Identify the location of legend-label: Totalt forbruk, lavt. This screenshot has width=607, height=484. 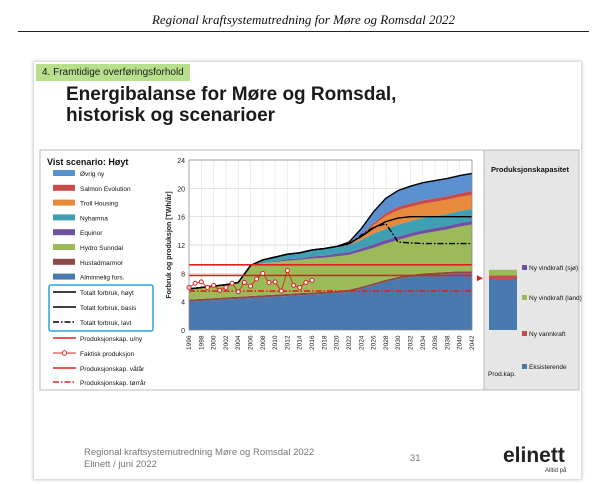
(105, 323).